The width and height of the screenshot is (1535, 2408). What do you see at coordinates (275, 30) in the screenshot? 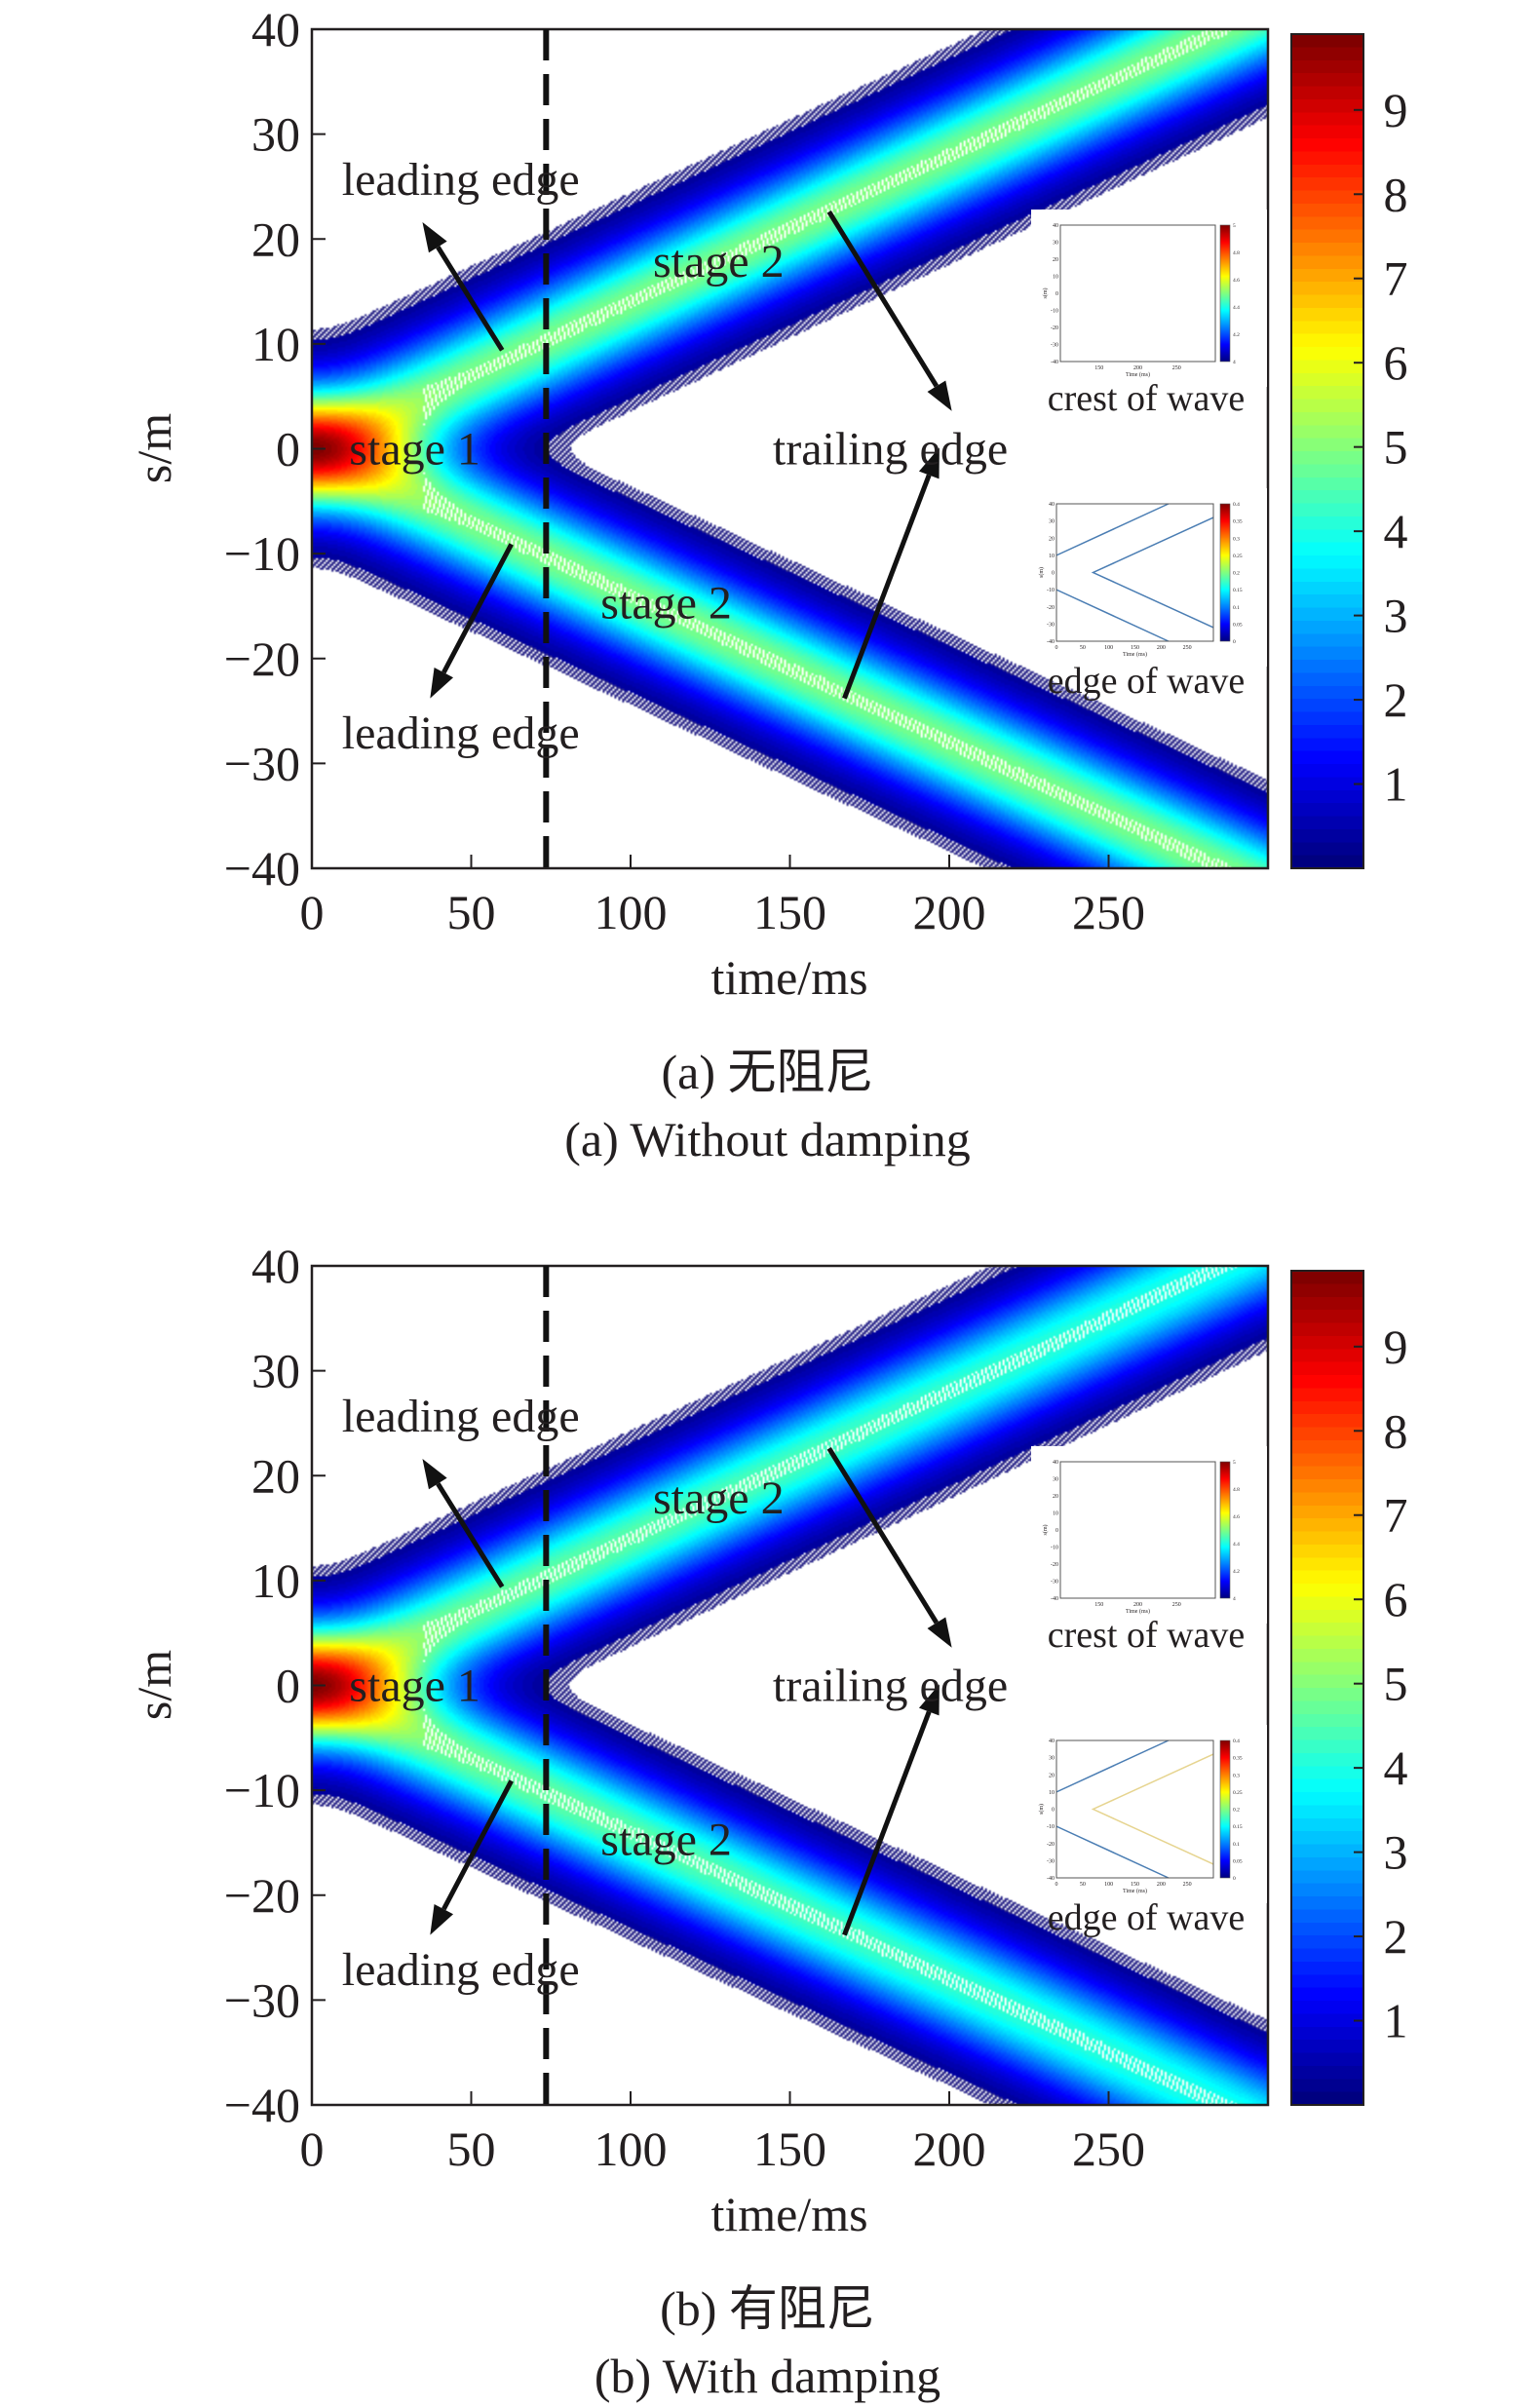
I see `y-tick-label: 40` at bounding box center [275, 30].